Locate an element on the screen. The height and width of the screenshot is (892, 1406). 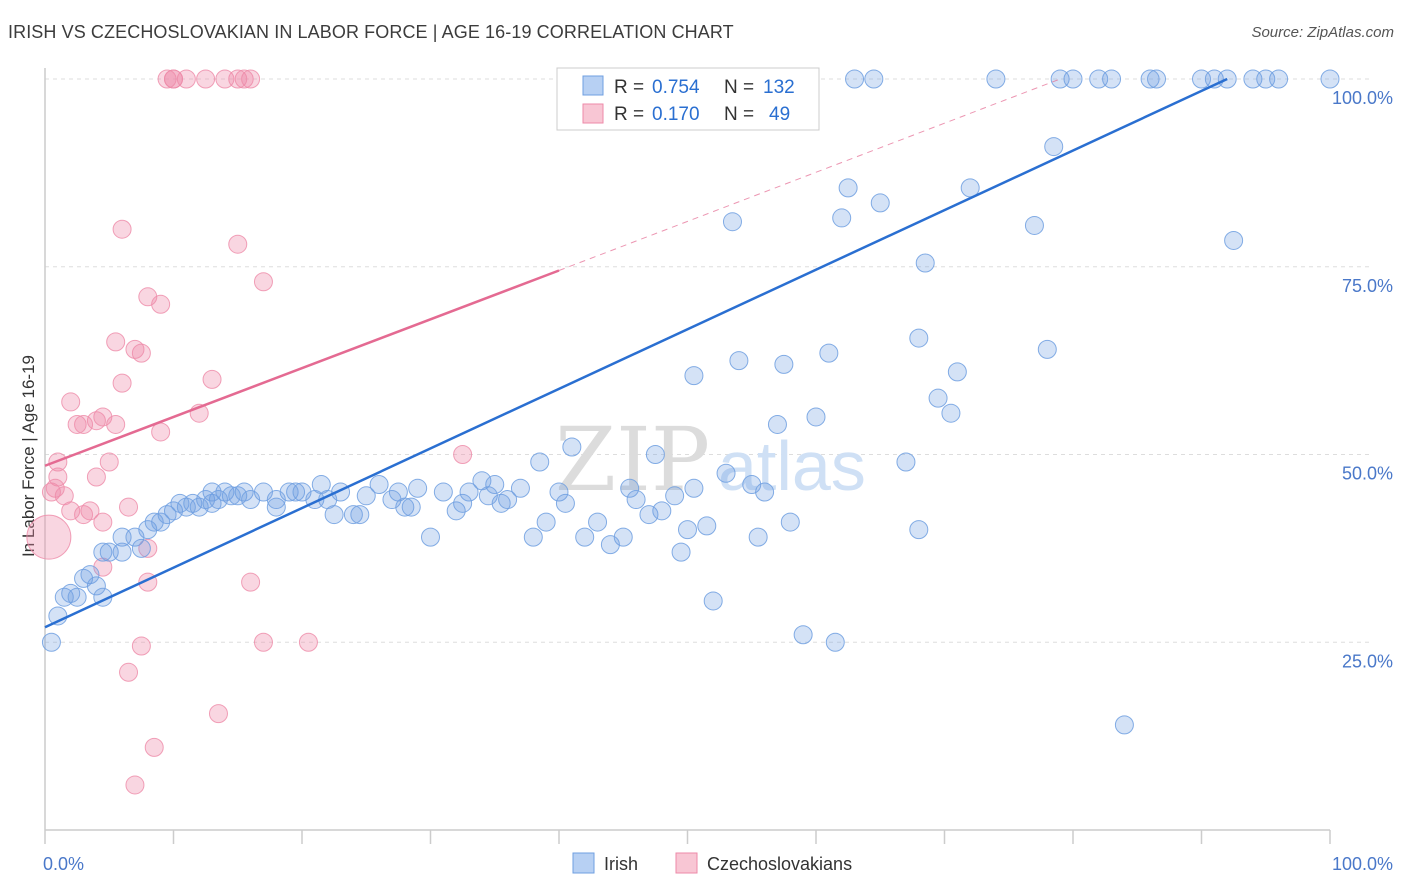
bottom-legend-irish-swatch is located at coordinates (583, 863).